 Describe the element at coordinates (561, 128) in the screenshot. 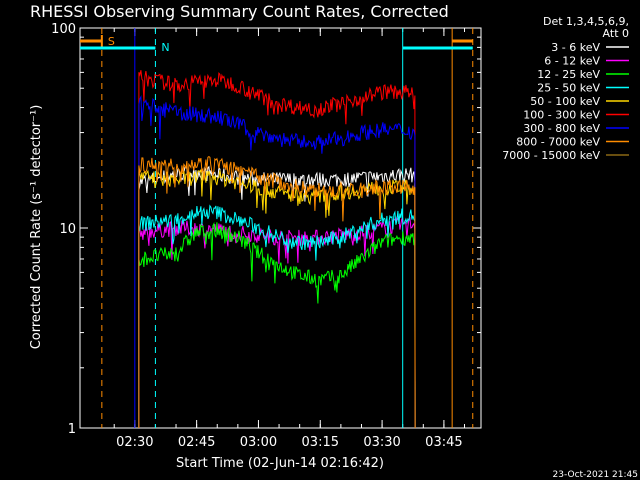

I see `legend-entry-label: 300 - 800 keV` at that location.